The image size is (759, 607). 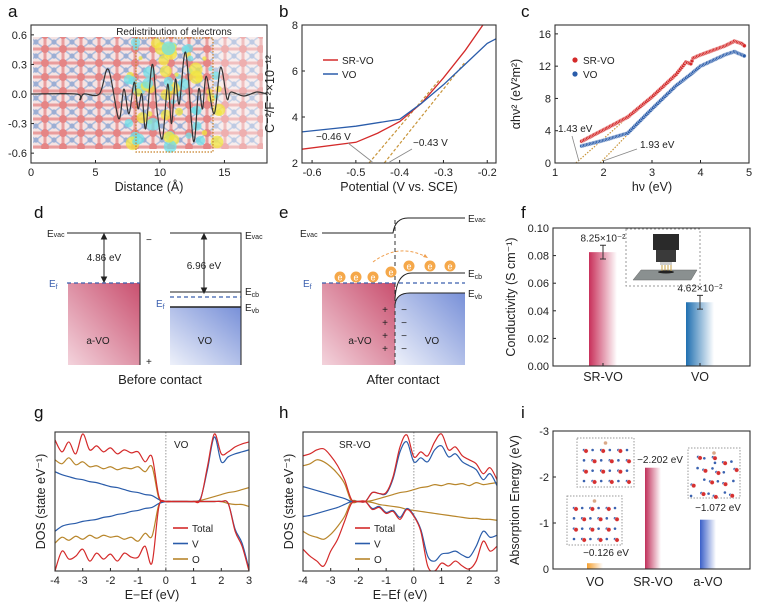 I want to click on y-tick-label: -3, so click(x=544, y=432).